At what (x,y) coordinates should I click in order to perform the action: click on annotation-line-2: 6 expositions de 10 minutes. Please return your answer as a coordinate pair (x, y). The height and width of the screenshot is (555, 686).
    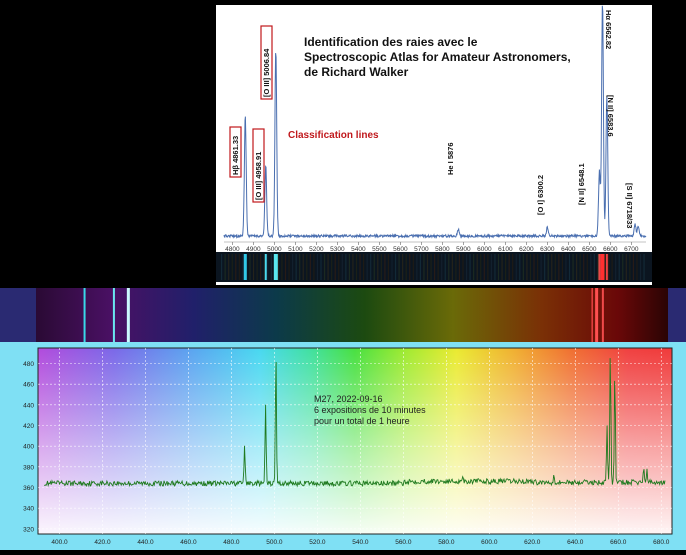
    Looking at the image, I should click on (370, 410).